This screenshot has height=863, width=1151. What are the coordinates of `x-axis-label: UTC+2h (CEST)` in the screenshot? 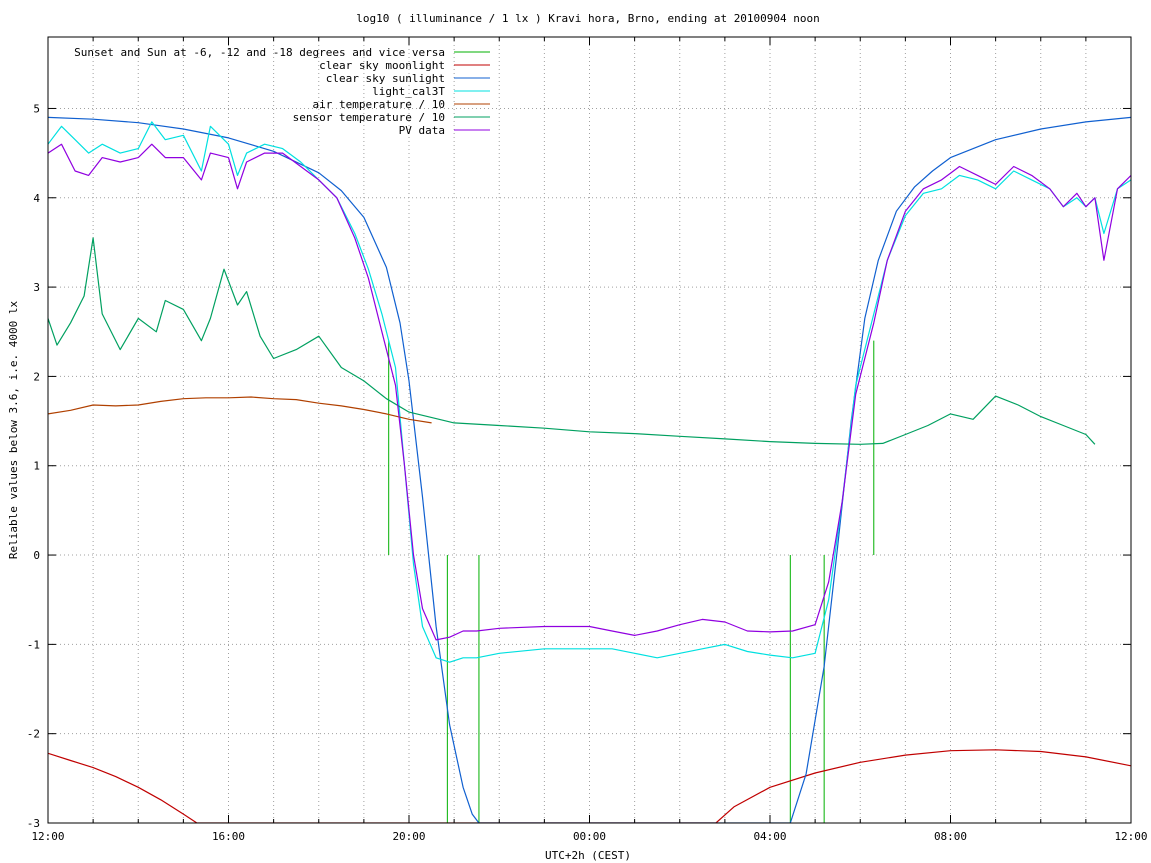 It's located at (588, 855).